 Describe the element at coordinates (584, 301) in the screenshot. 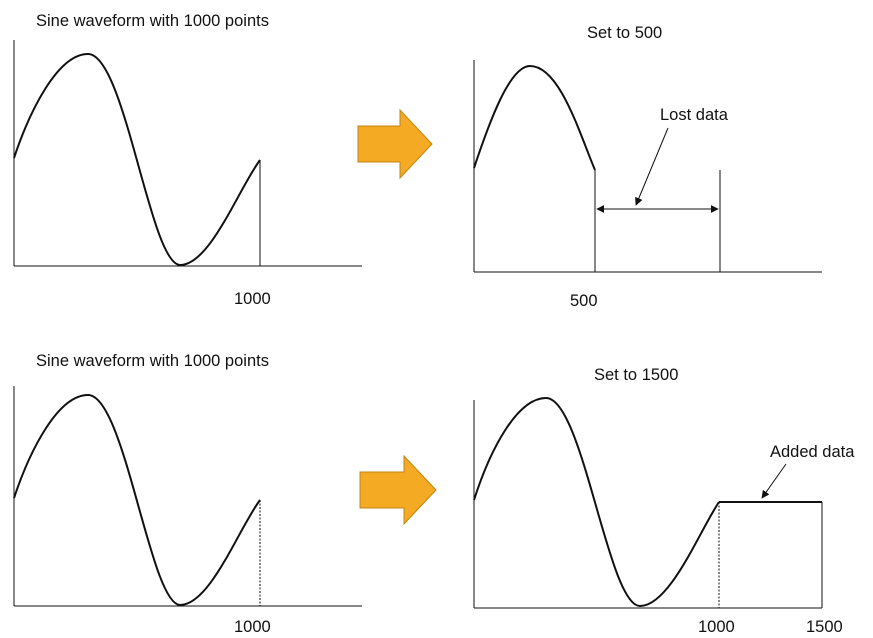

I see `record-length-label: 500` at that location.